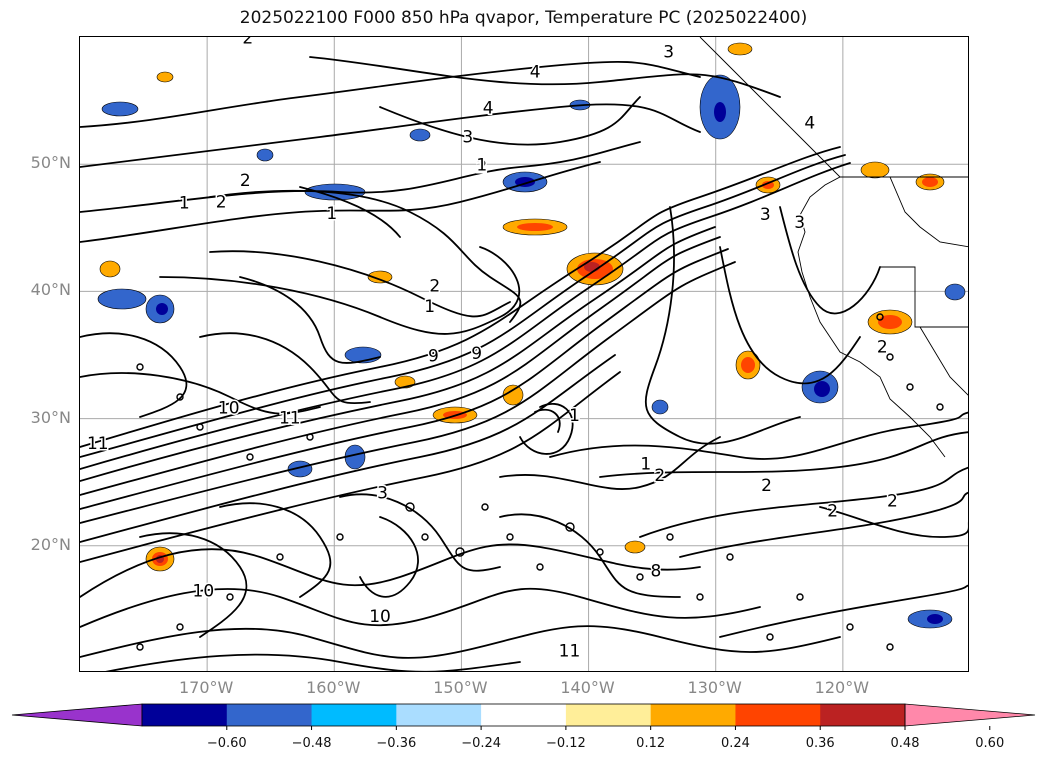  What do you see at coordinates (587, 687) in the screenshot?
I see `longitude-label: 140°W` at bounding box center [587, 687].